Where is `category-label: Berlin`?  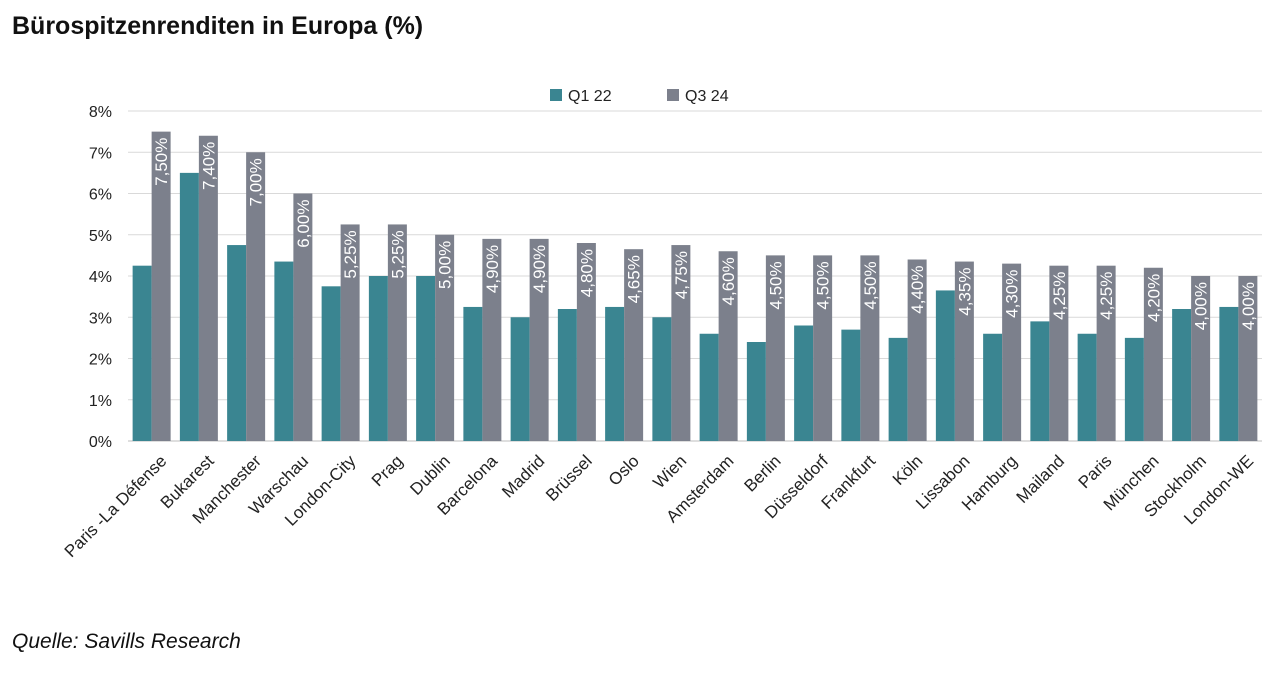 category-label: Berlin is located at coordinates (763, 473).